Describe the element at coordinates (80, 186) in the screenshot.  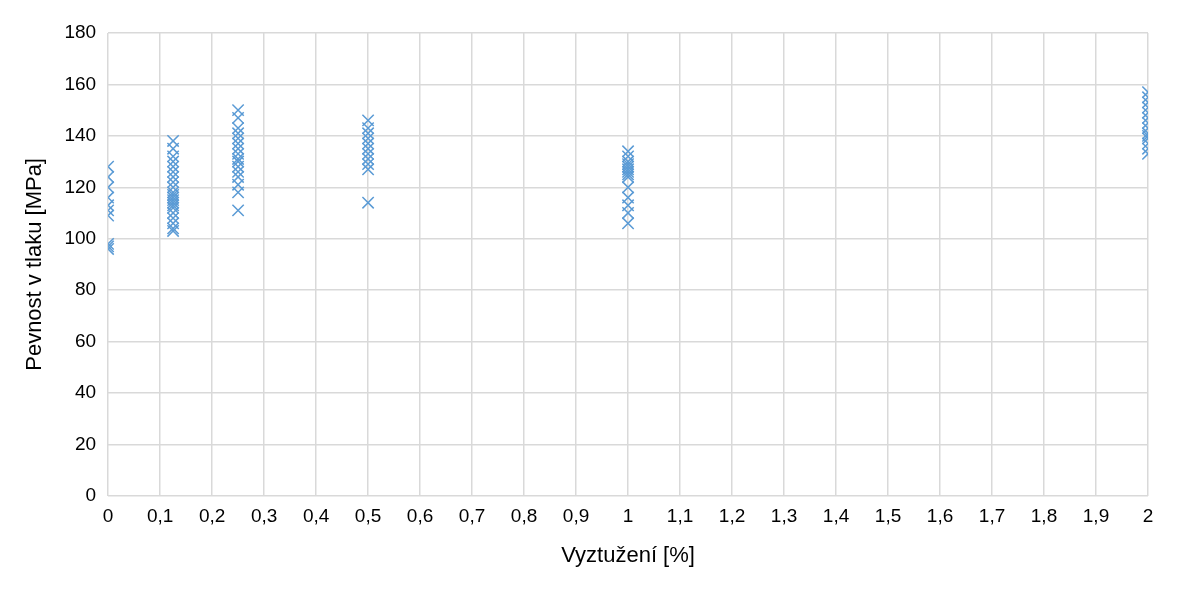
I see `y-tick-label: 120` at that location.